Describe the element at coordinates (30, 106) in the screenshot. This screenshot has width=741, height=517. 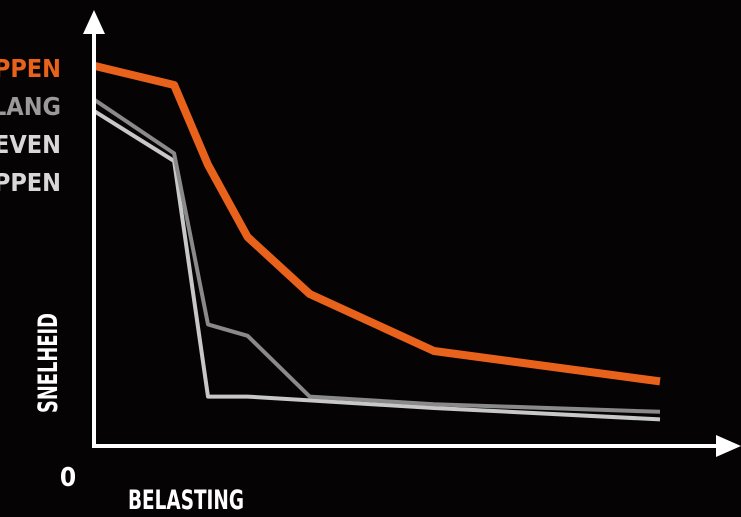
I see `legend-label-2: SLANG` at that location.